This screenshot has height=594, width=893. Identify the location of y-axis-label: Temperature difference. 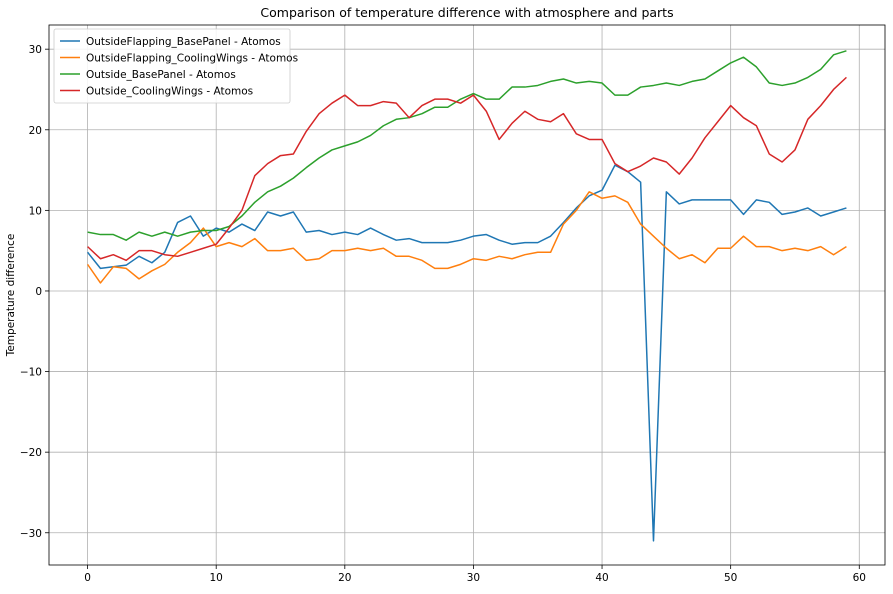
(11, 296).